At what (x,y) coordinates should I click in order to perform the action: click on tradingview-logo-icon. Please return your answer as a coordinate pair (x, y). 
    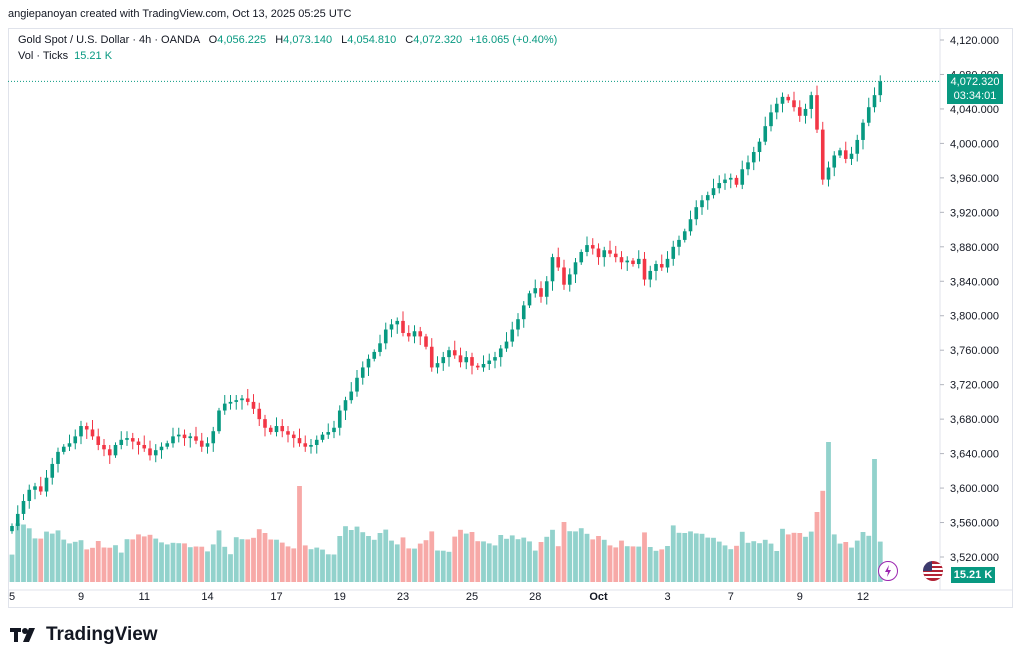
    Looking at the image, I should click on (25, 635).